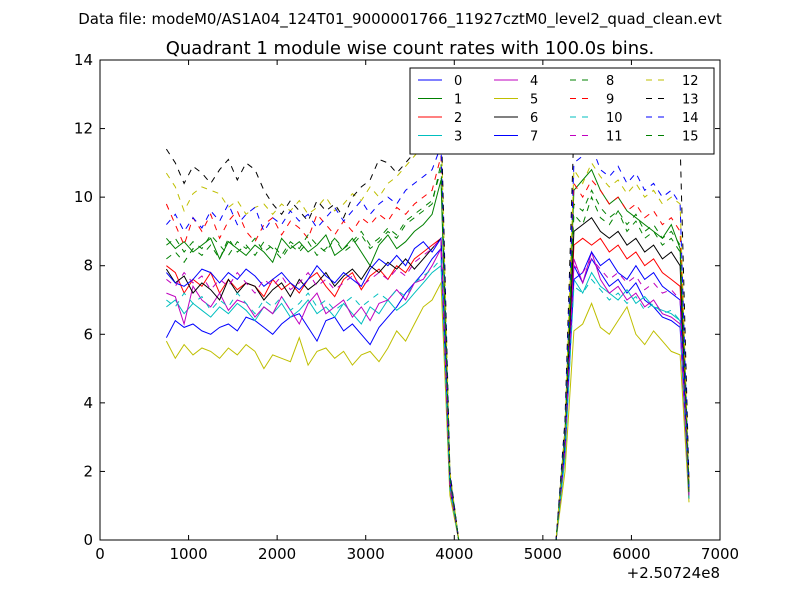 The width and height of the screenshot is (800, 600). Describe the element at coordinates (614, 137) in the screenshot. I see `legend-label-11: 11` at that location.